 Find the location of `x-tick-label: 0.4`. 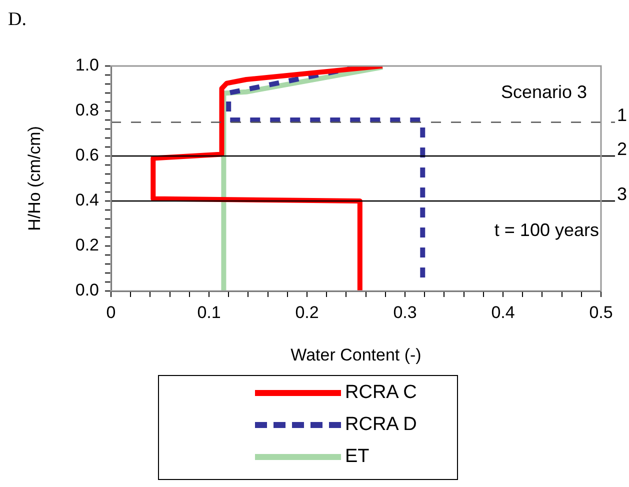

x-tick-label: 0.4 is located at coordinates (503, 312).